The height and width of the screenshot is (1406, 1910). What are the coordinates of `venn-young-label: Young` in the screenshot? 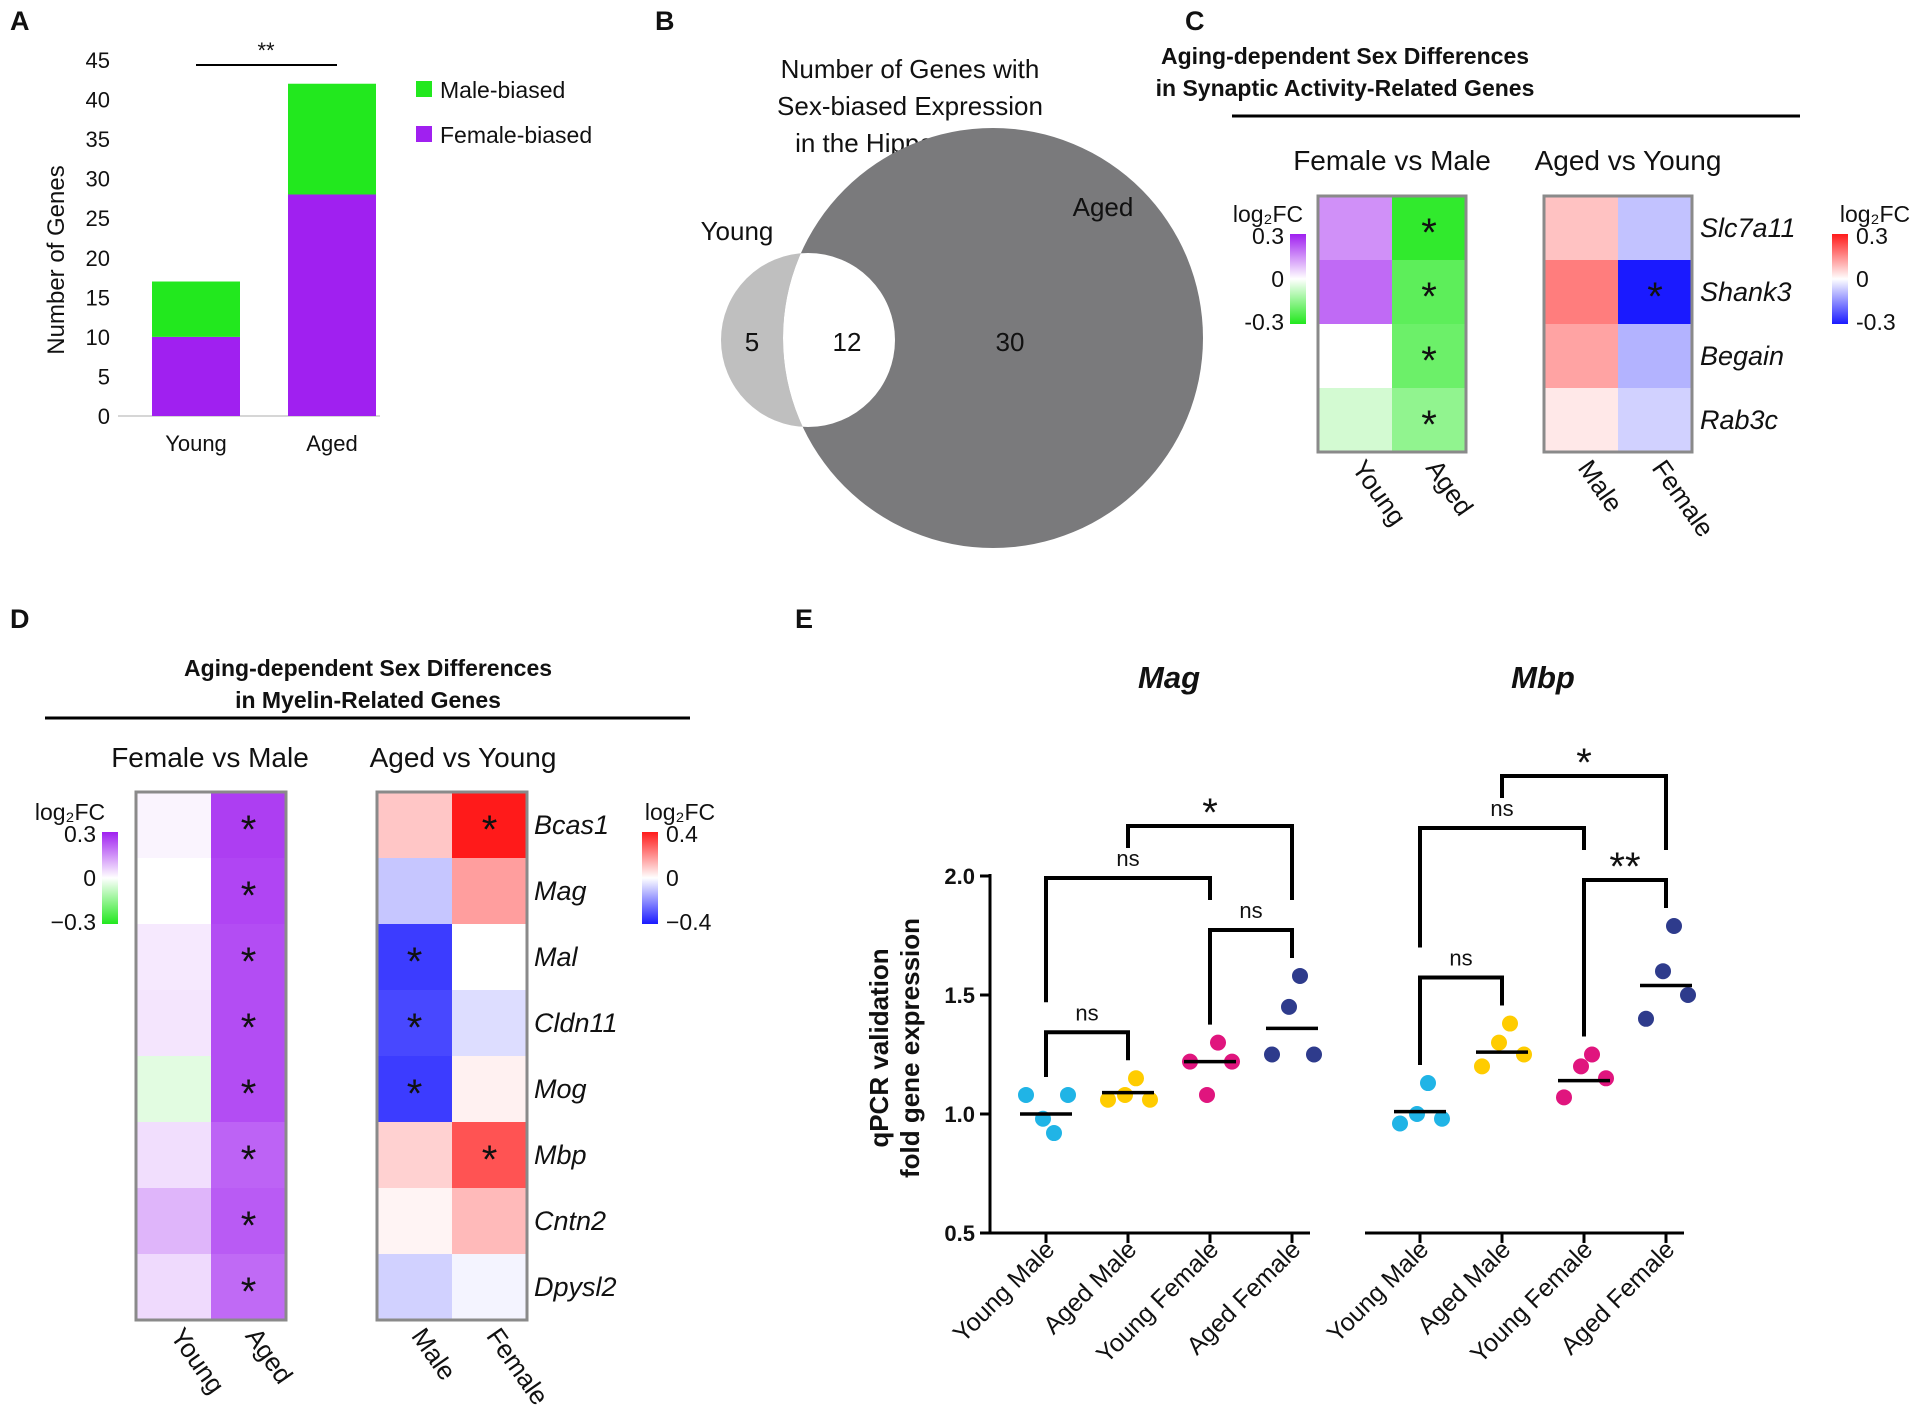 It's located at (737, 231).